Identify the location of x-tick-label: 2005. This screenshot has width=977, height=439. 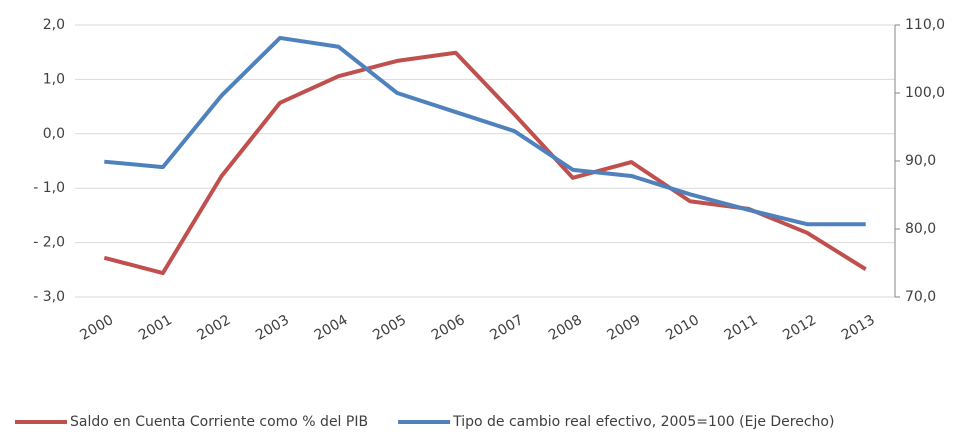
(389, 328).